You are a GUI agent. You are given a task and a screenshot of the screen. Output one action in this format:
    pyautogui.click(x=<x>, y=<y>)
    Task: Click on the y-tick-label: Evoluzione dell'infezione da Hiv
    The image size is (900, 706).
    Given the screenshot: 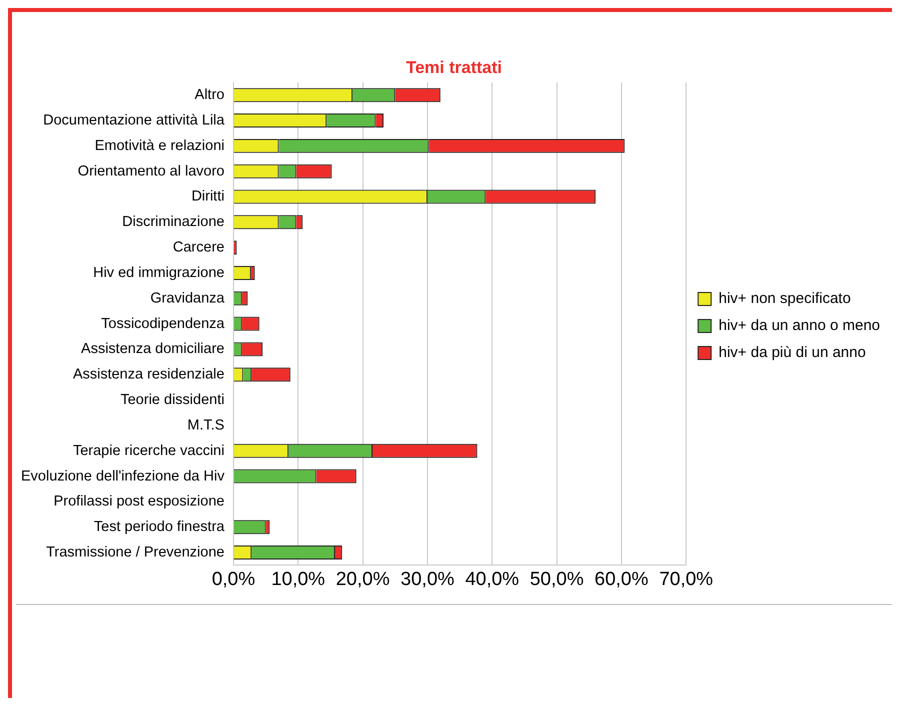 What is the action you would take?
    pyautogui.click(x=123, y=476)
    